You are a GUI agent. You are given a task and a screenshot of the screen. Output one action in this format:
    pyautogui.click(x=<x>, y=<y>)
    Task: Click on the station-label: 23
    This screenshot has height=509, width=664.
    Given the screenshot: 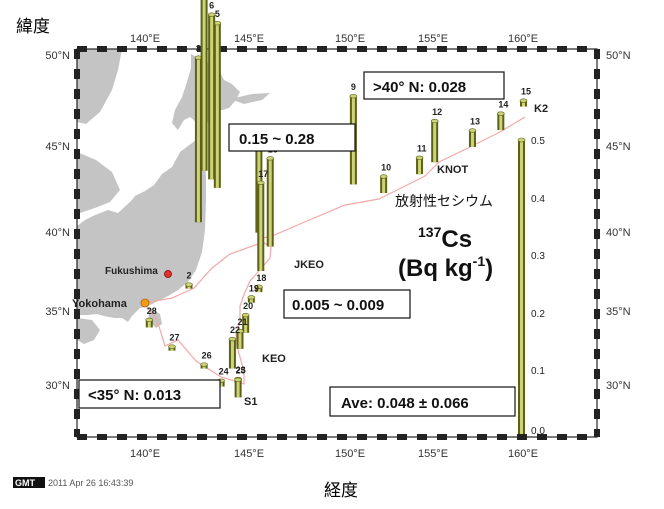 What is the action you would take?
    pyautogui.click(x=241, y=370)
    